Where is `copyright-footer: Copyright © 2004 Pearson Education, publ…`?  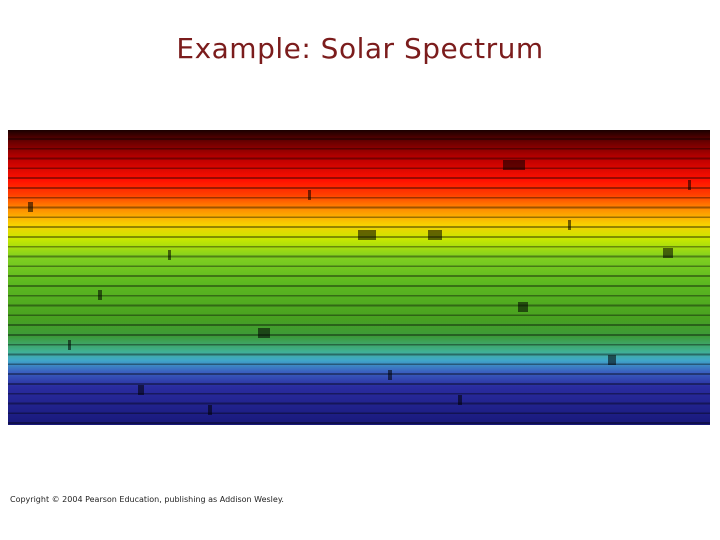 copyright-footer: Copyright © 2004 Pearson Education, publ… is located at coordinates (147, 499).